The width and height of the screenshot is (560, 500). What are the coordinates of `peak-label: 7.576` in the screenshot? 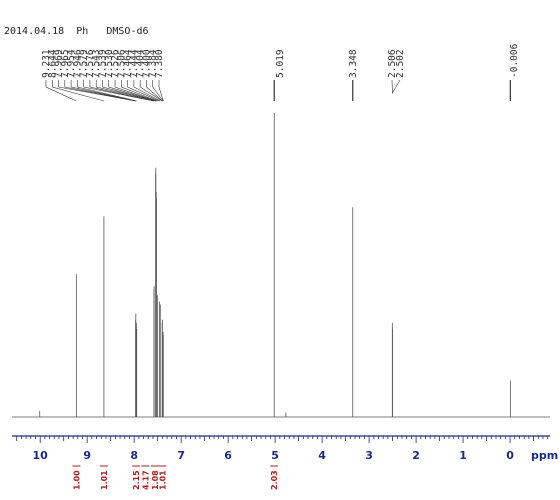 It's located at (90, 63).